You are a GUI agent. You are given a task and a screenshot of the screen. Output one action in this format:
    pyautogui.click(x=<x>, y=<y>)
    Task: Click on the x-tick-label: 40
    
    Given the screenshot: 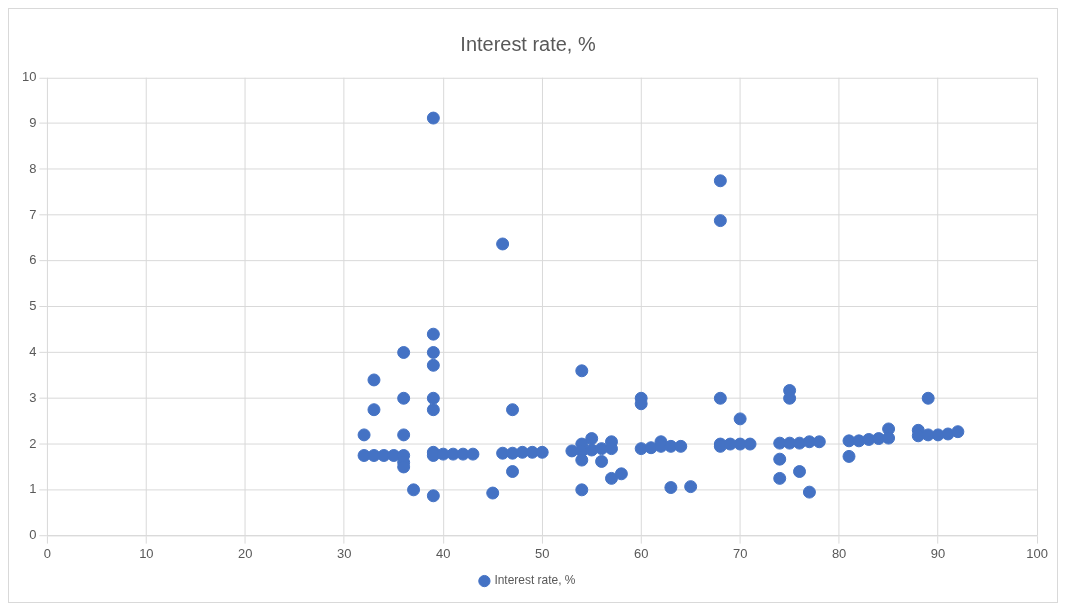 What is the action you would take?
    pyautogui.click(x=443, y=553)
    